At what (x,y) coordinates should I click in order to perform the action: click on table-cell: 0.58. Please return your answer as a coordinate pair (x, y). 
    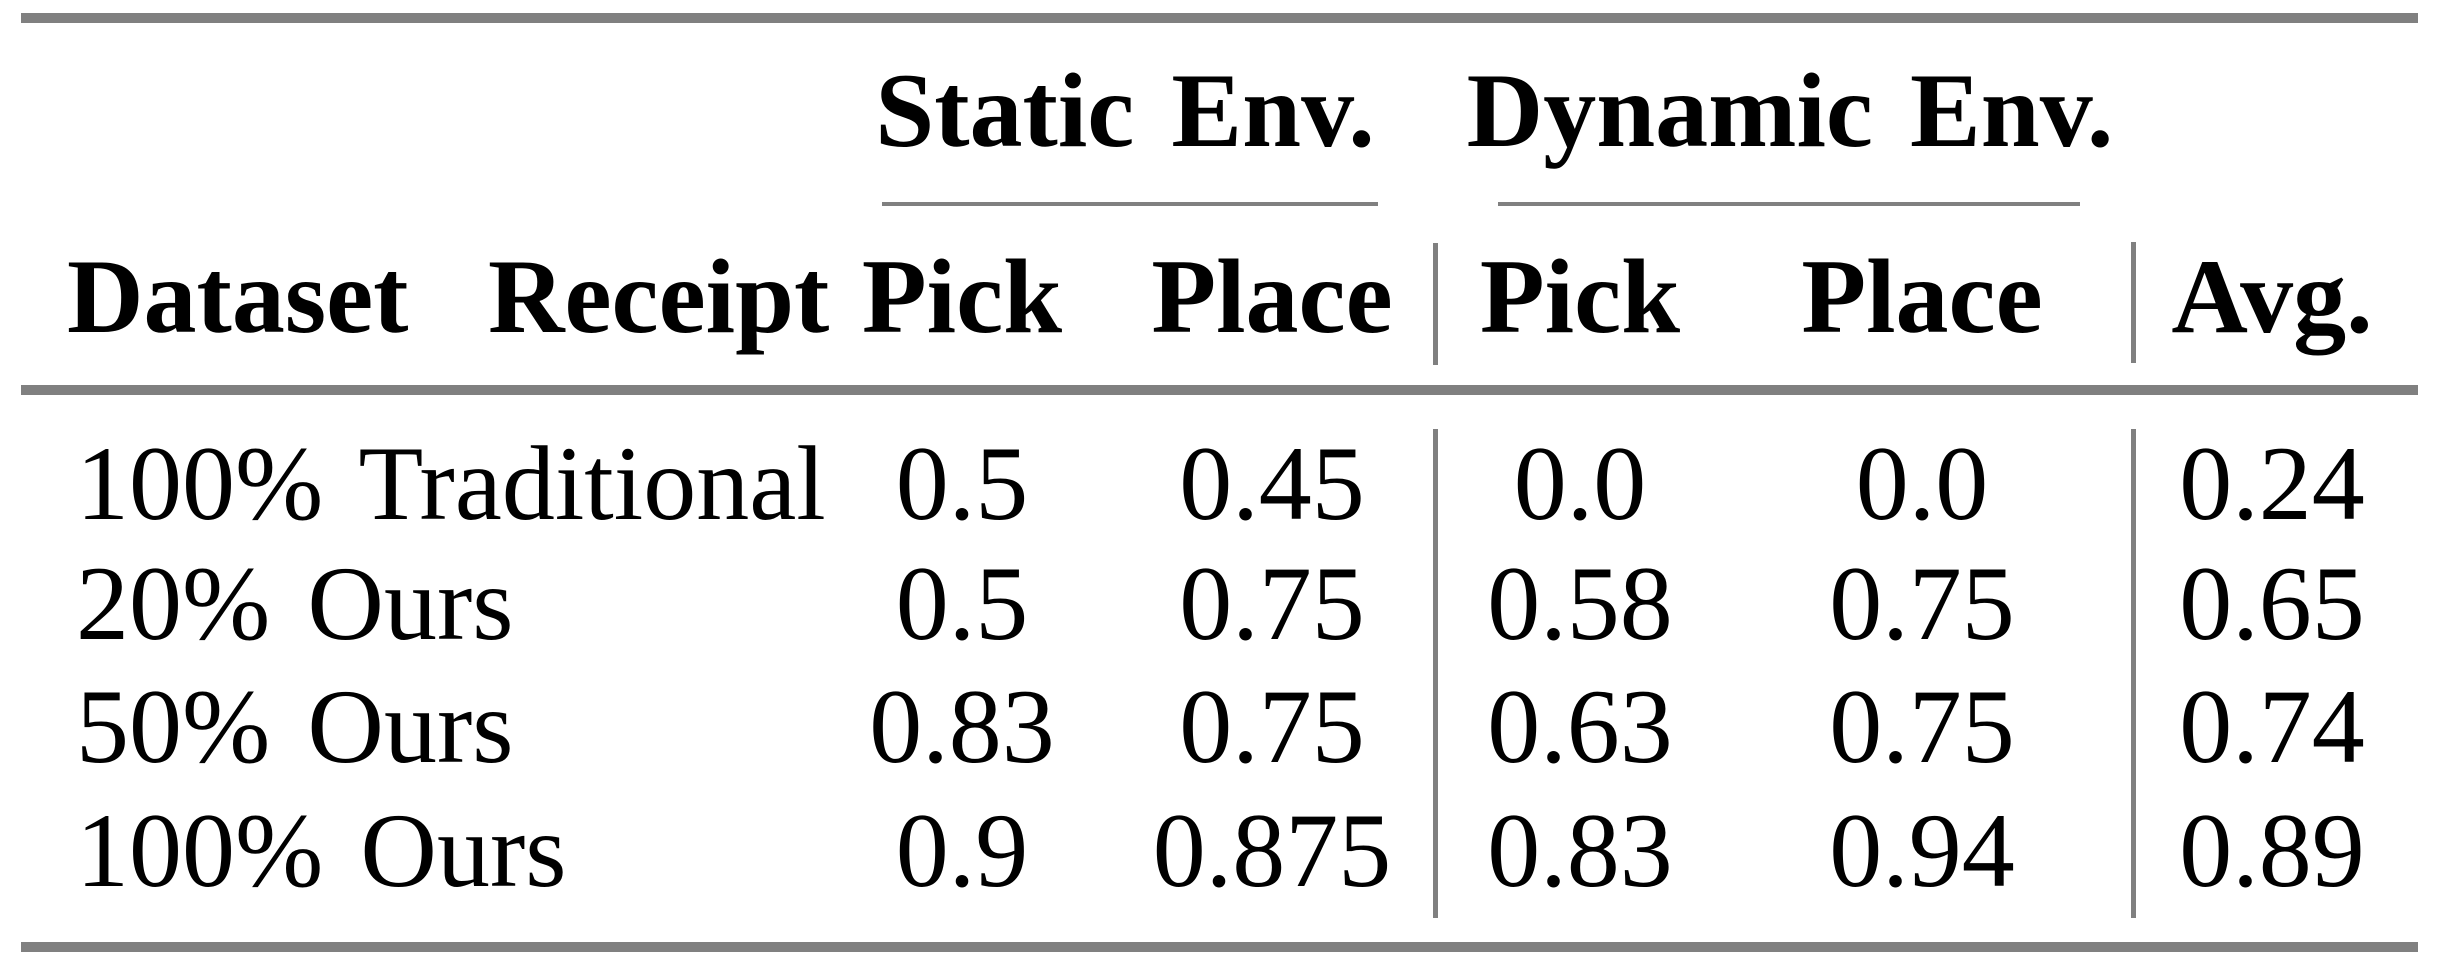
    Looking at the image, I should click on (1580, 603).